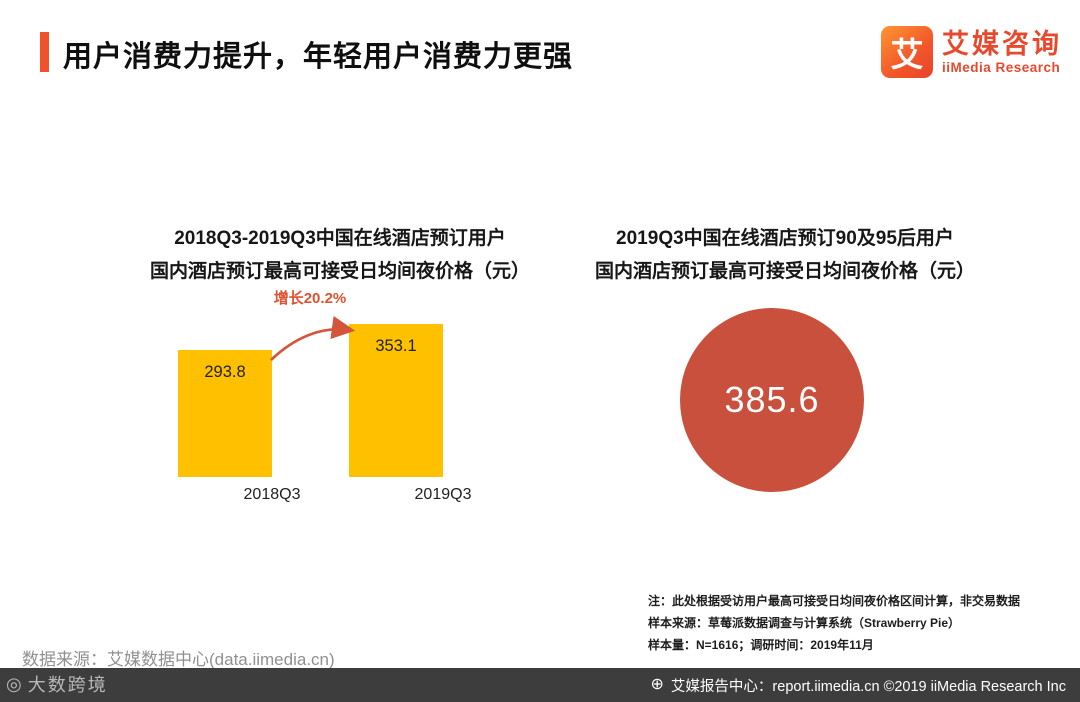 The width and height of the screenshot is (1080, 702). Describe the element at coordinates (318, 57) in the screenshot. I see `page-title: 用户消费力提升，年轻用户消费力更强` at that location.